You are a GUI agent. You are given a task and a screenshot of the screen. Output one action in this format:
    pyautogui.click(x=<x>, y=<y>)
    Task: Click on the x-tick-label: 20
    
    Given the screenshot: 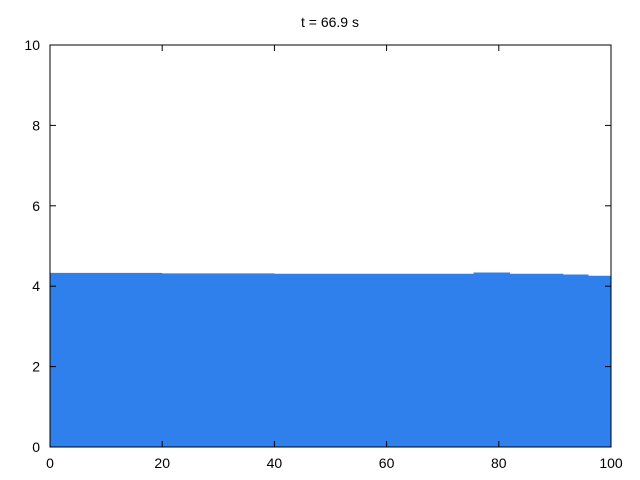 What is the action you would take?
    pyautogui.click(x=162, y=463)
    